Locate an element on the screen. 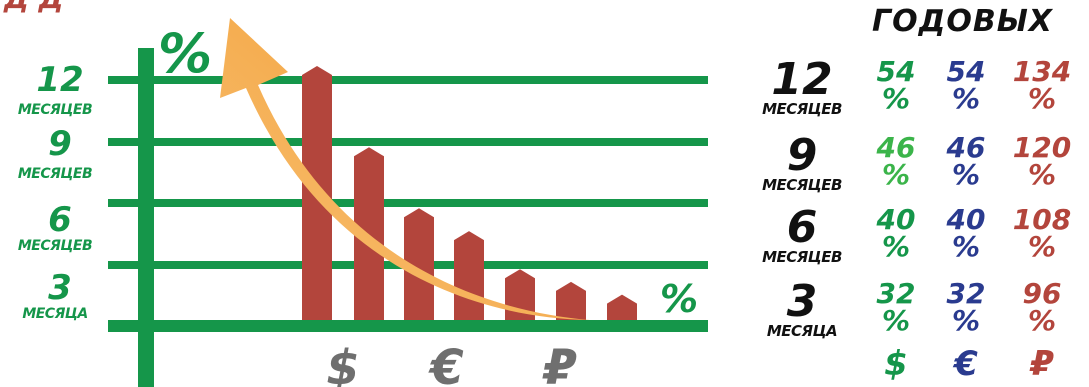 The height and width of the screenshot is (387, 1089). rate-cell-3-0: 32% is located at coordinates (896, 307).